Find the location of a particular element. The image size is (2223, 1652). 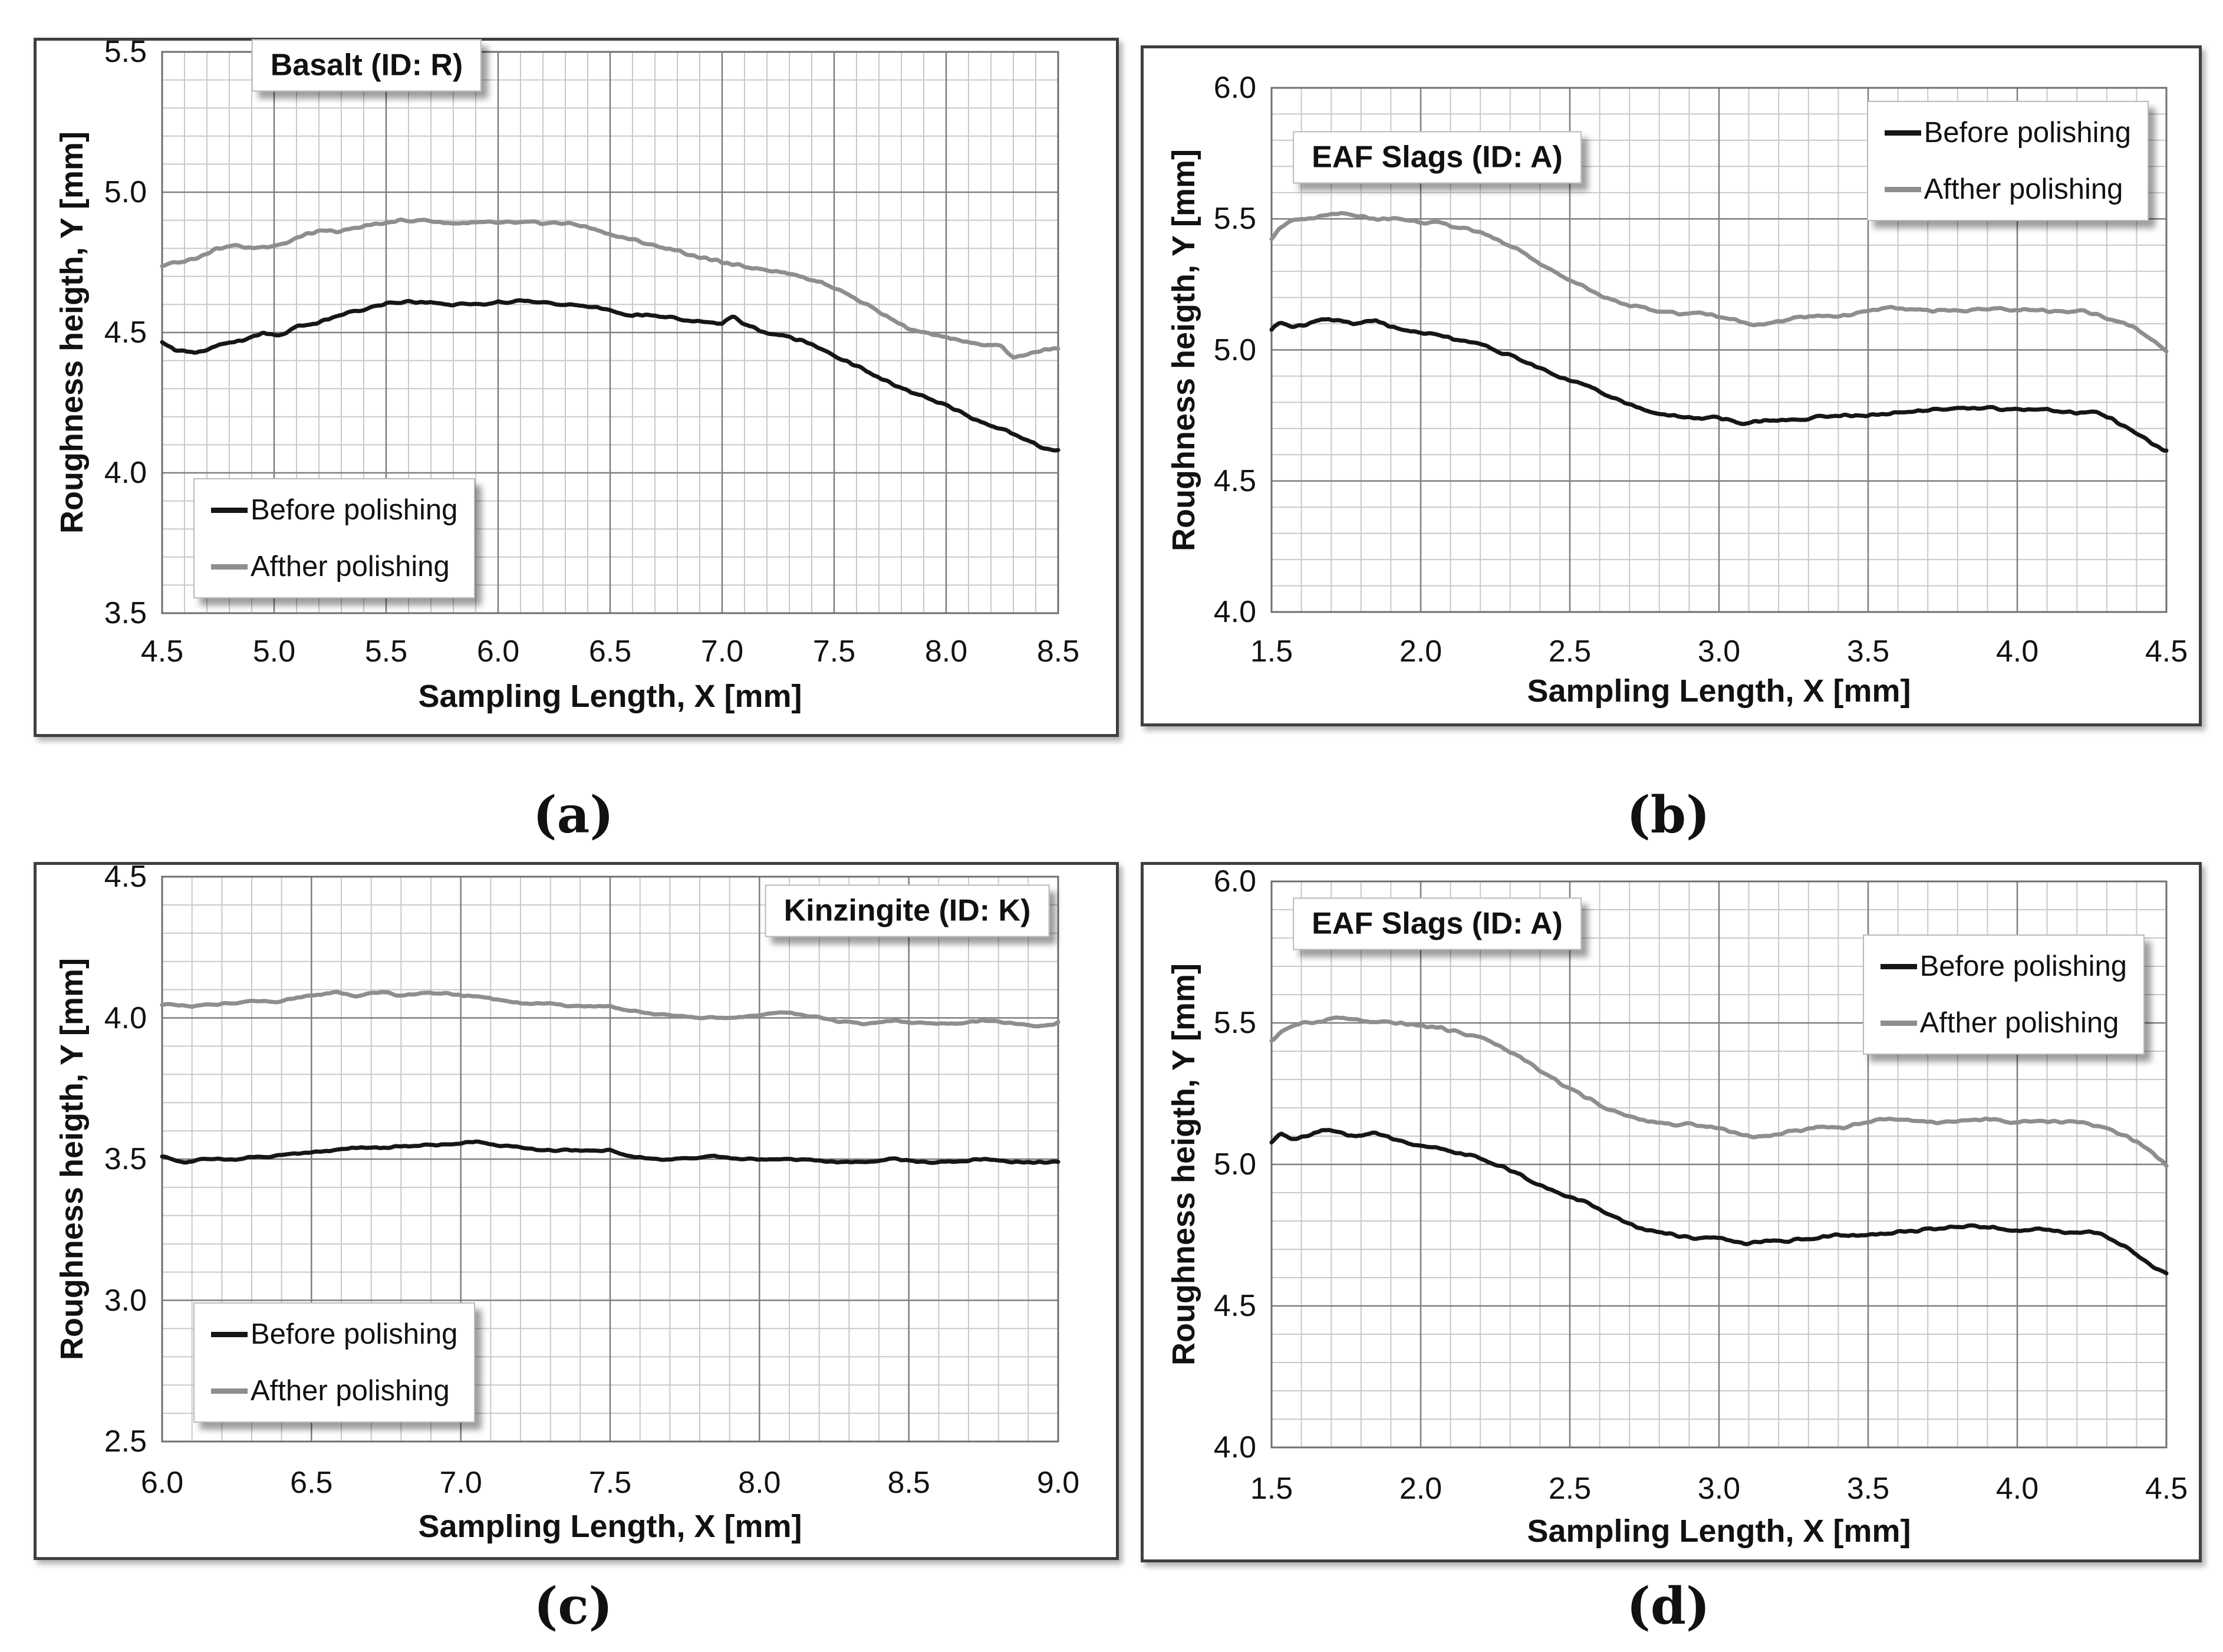

eaf-slags-b-chart-canvas is located at coordinates (1719, 350).